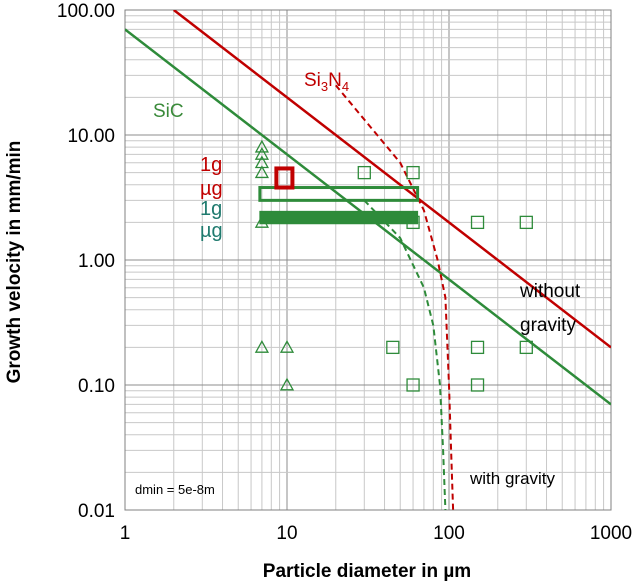 The width and height of the screenshot is (640, 584). What do you see at coordinates (211, 231) in the screenshot?
I see `teal-ug-label: µg` at bounding box center [211, 231].